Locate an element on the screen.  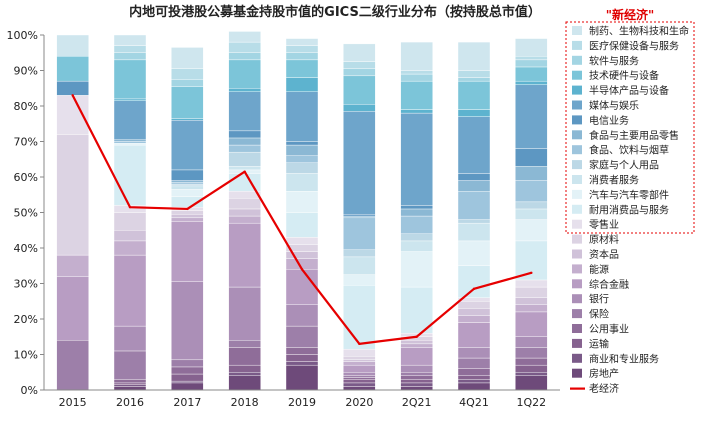
legend-label: 家庭与个人用品 is located at coordinates (624, 165).